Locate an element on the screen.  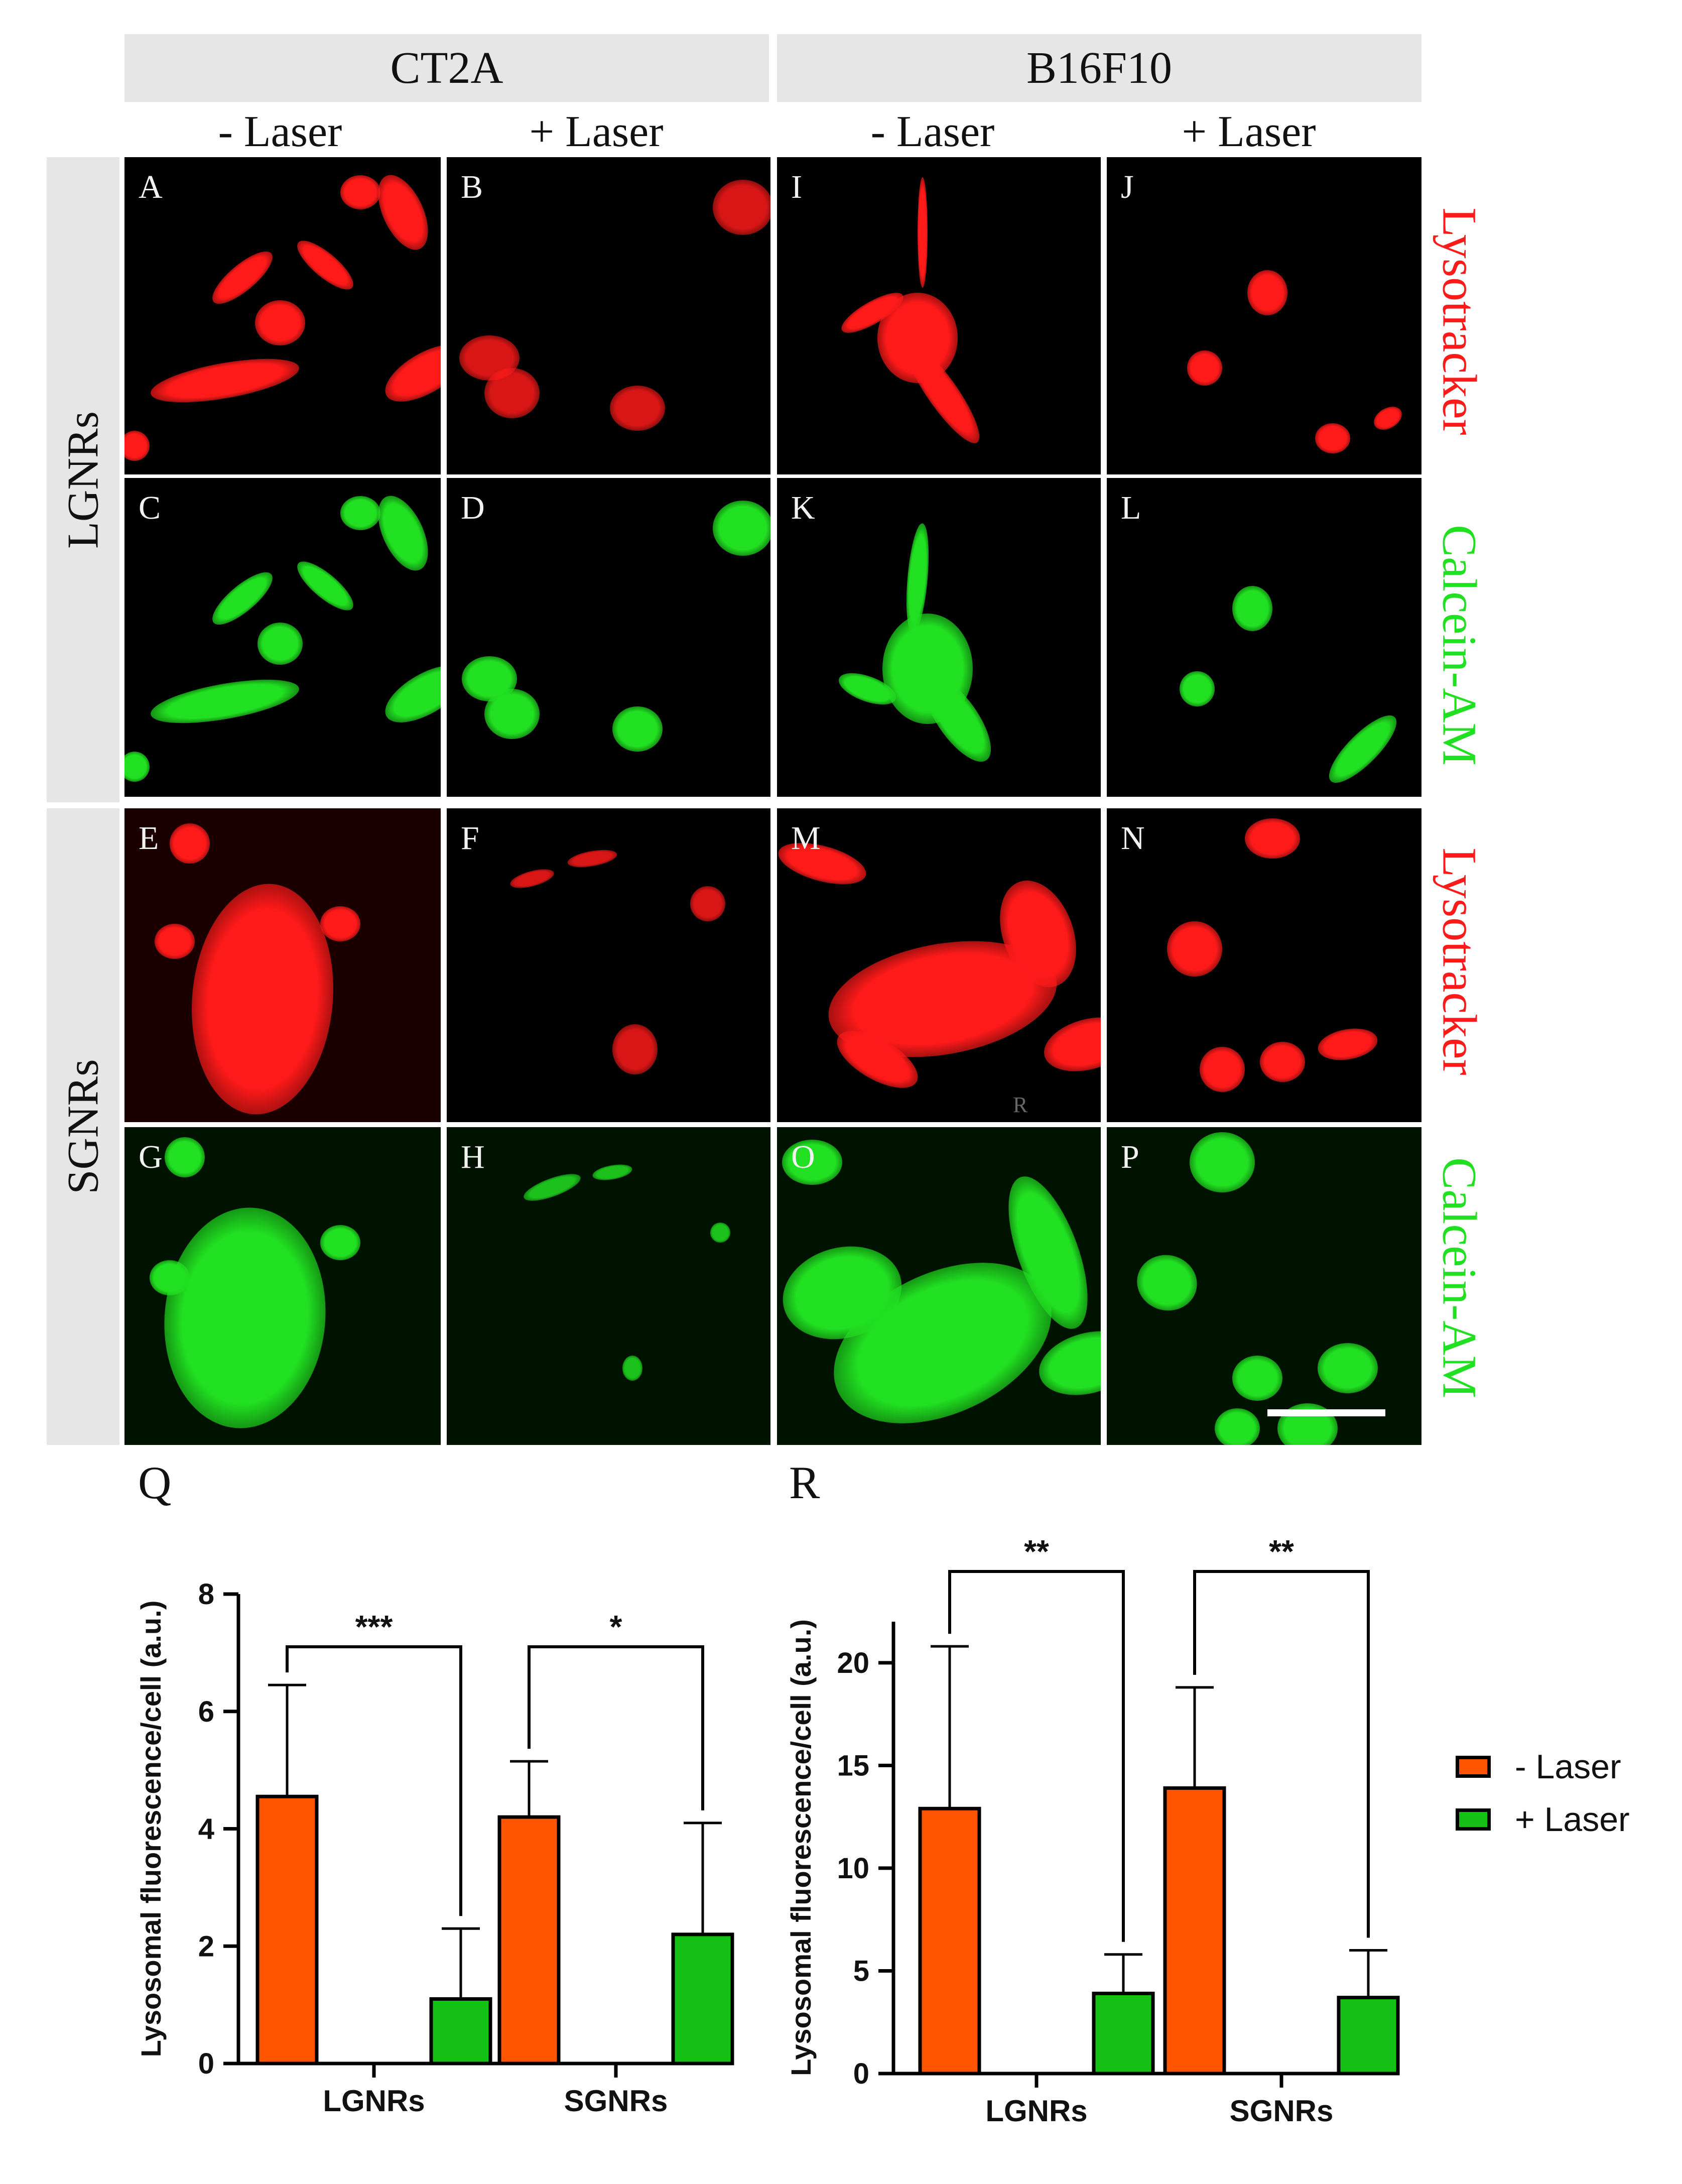
chart-letter-q: Q is located at coordinates (155, 1482).